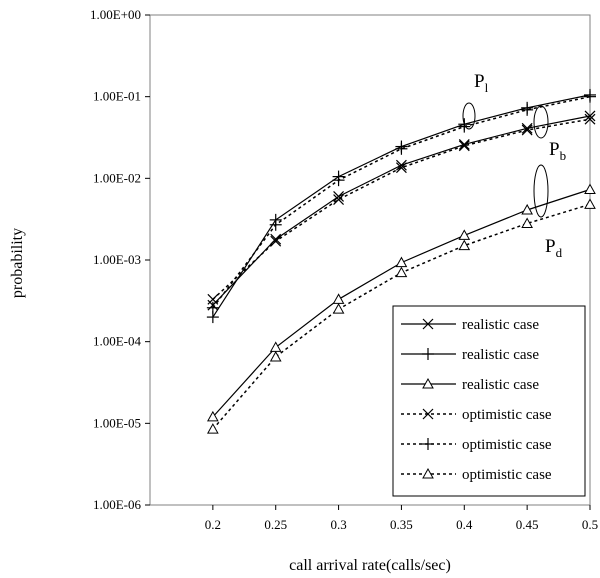 The width and height of the screenshot is (600, 578). What do you see at coordinates (527, 524) in the screenshot?
I see `x-tick-label: 0.45` at bounding box center [527, 524].